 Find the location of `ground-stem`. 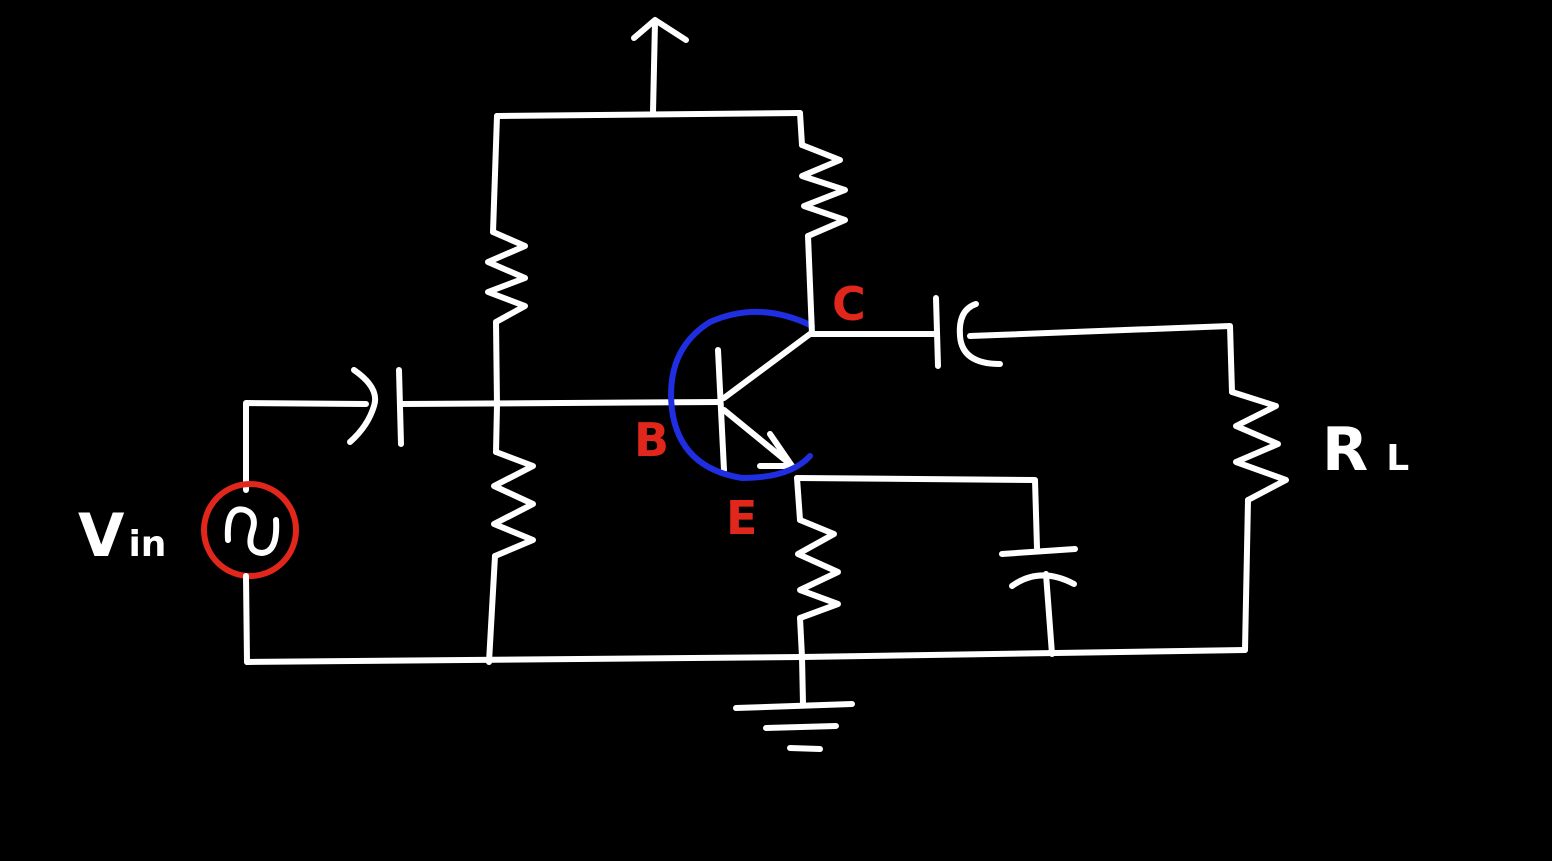

ground-stem is located at coordinates (802, 680).